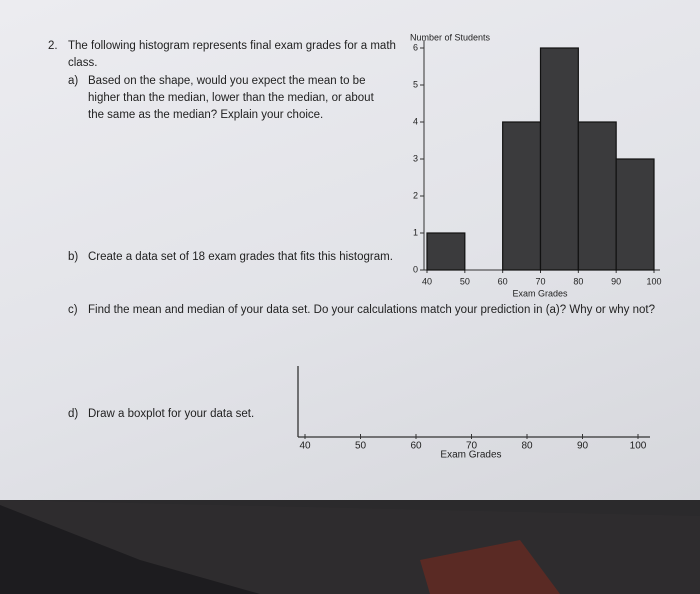  Describe the element at coordinates (305, 446) in the screenshot. I see `boxplot-tick-label: 40` at that location.